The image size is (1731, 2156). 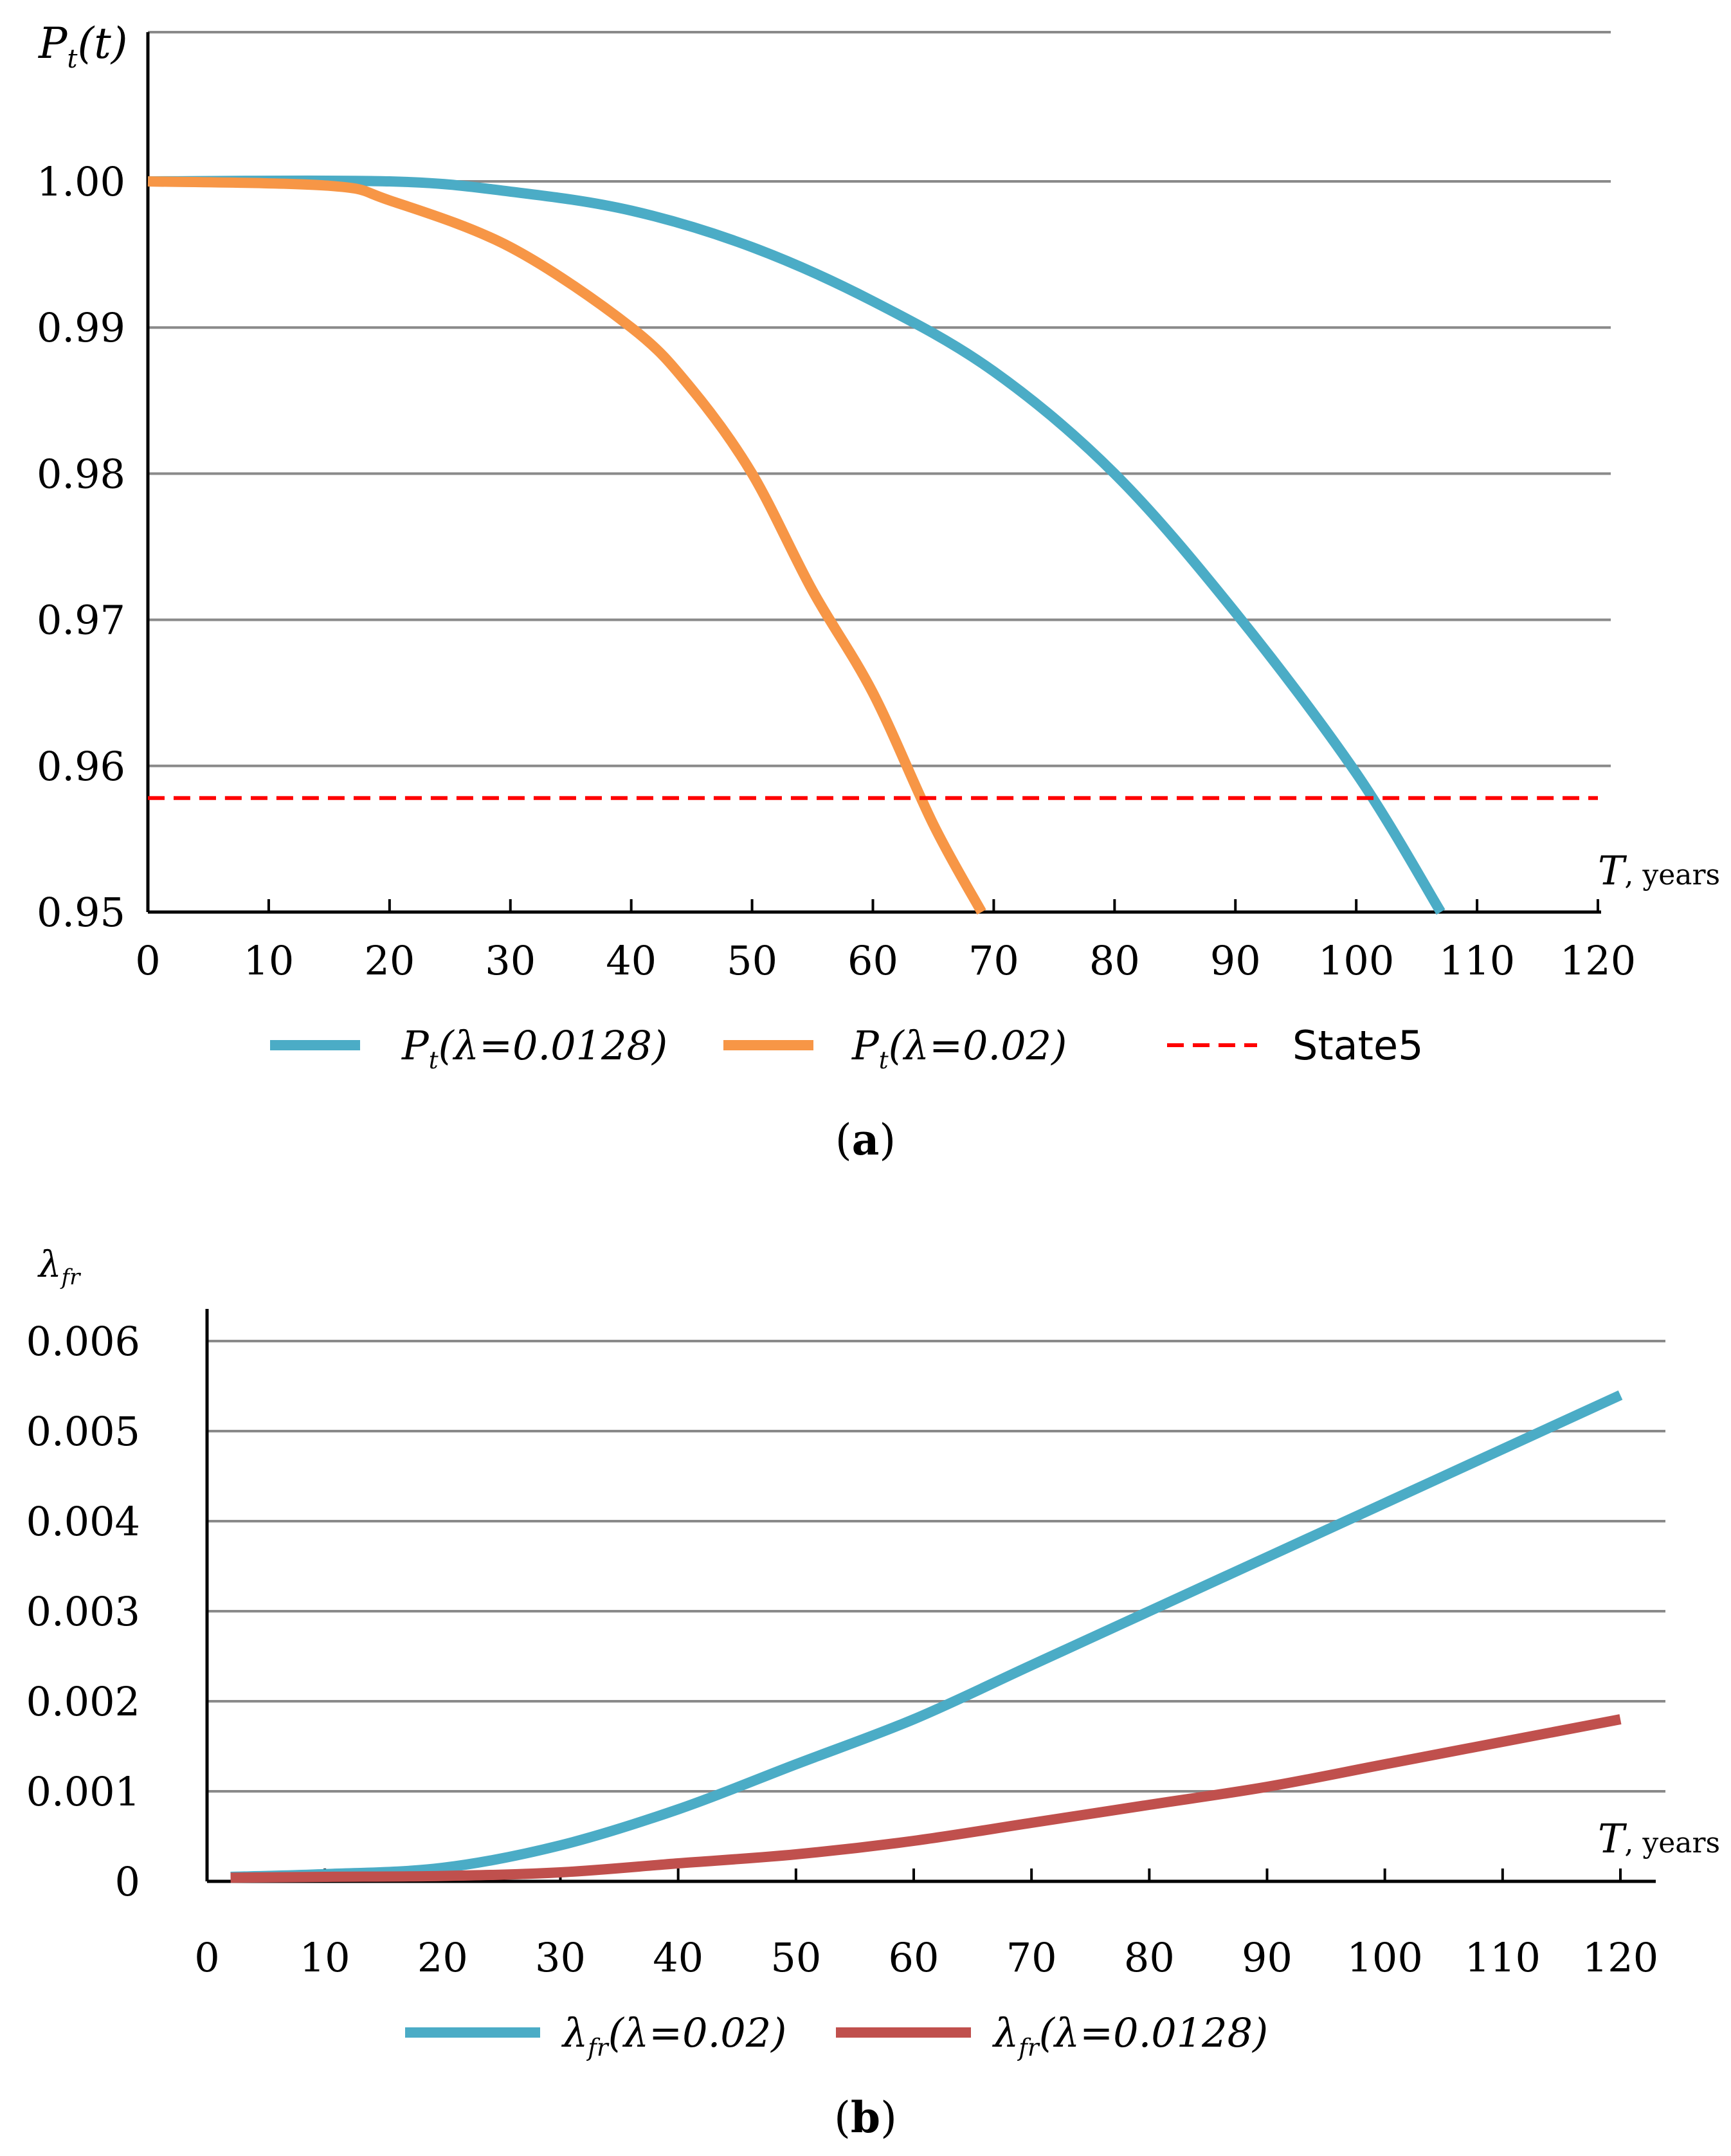 What do you see at coordinates (866, 1140) in the screenshot?
I see `panel-label: (a)` at bounding box center [866, 1140].